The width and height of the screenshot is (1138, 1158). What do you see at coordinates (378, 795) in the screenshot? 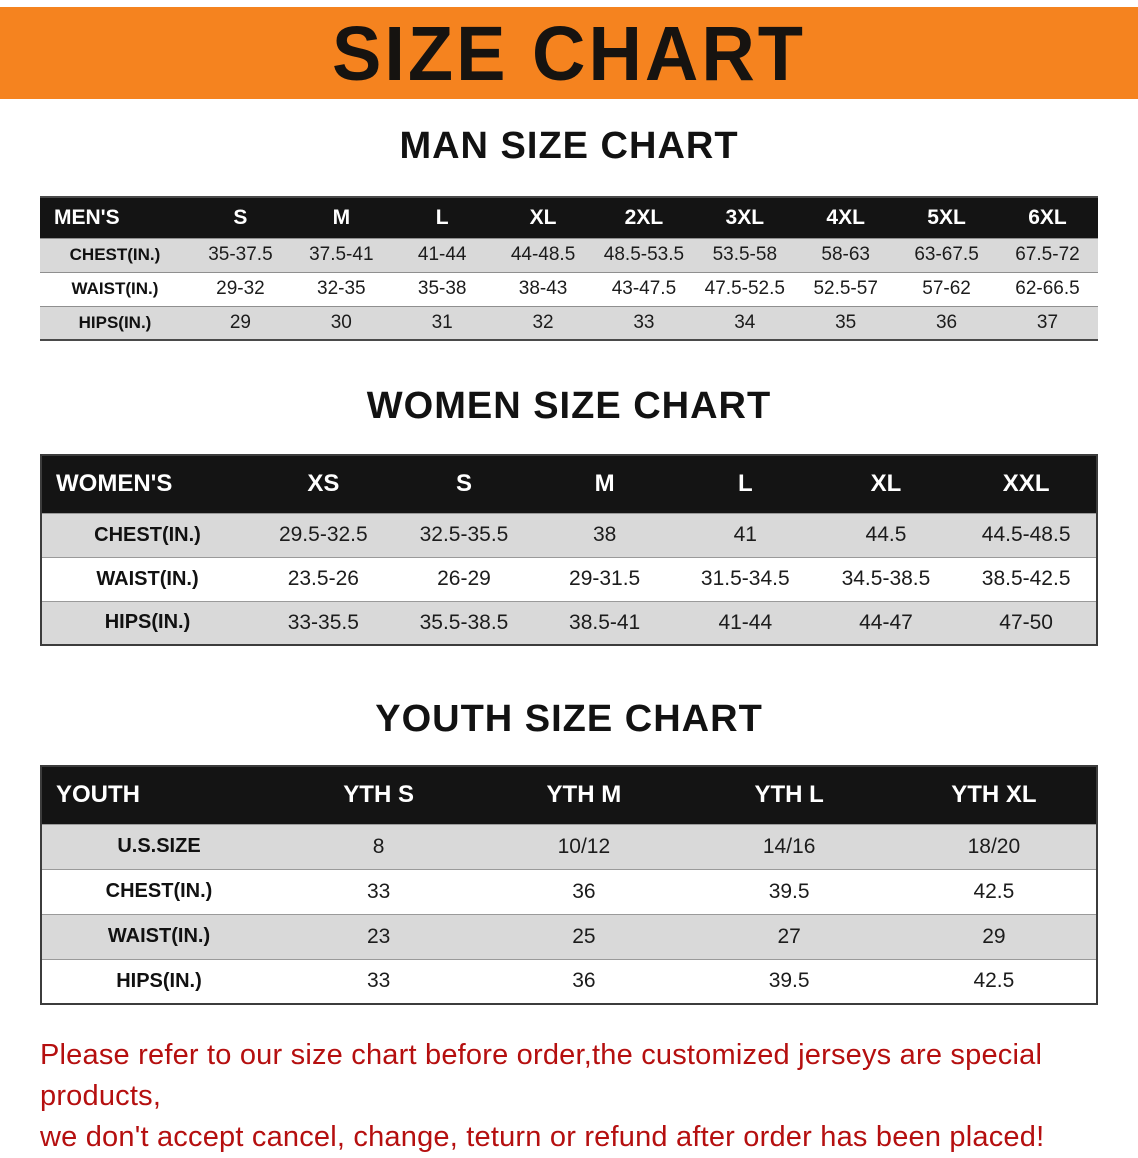
I see `size-column-header: YTH S` at bounding box center [378, 795].